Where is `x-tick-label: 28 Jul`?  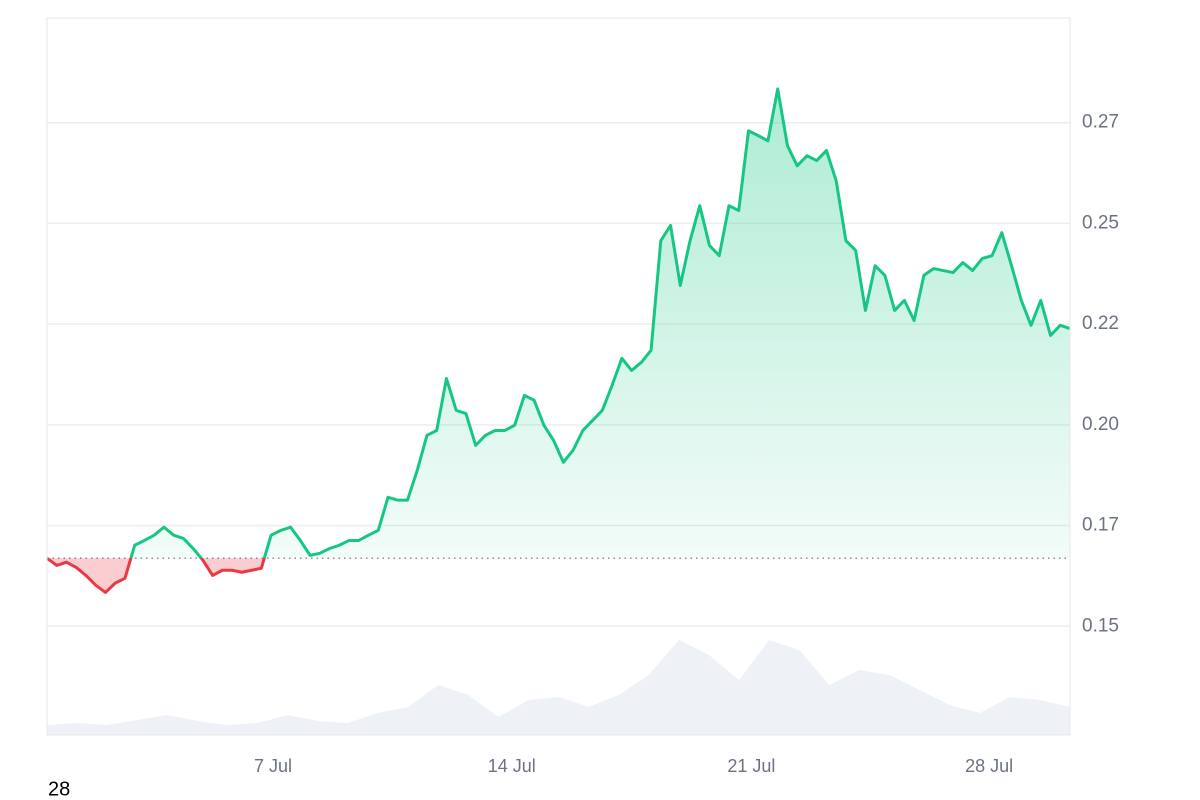 x-tick-label: 28 Jul is located at coordinates (989, 766).